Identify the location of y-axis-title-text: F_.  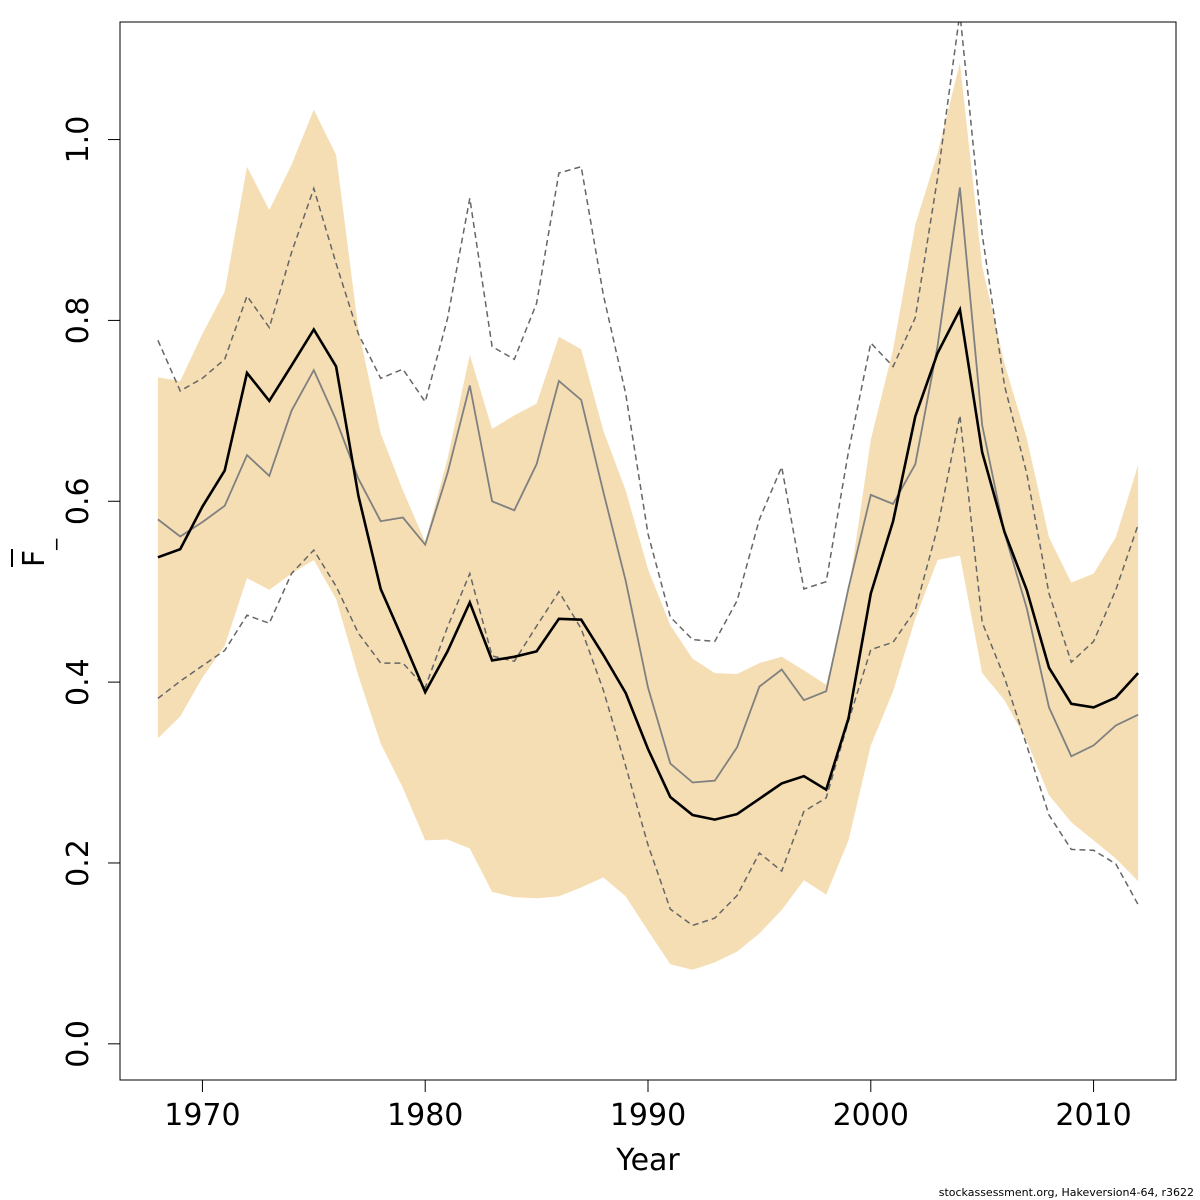
(37, 552).